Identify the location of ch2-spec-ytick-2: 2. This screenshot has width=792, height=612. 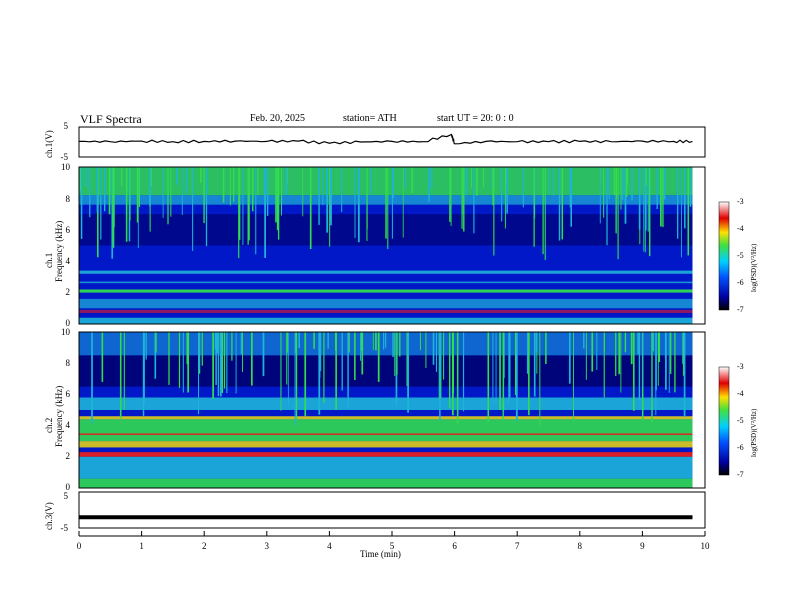
(68, 456).